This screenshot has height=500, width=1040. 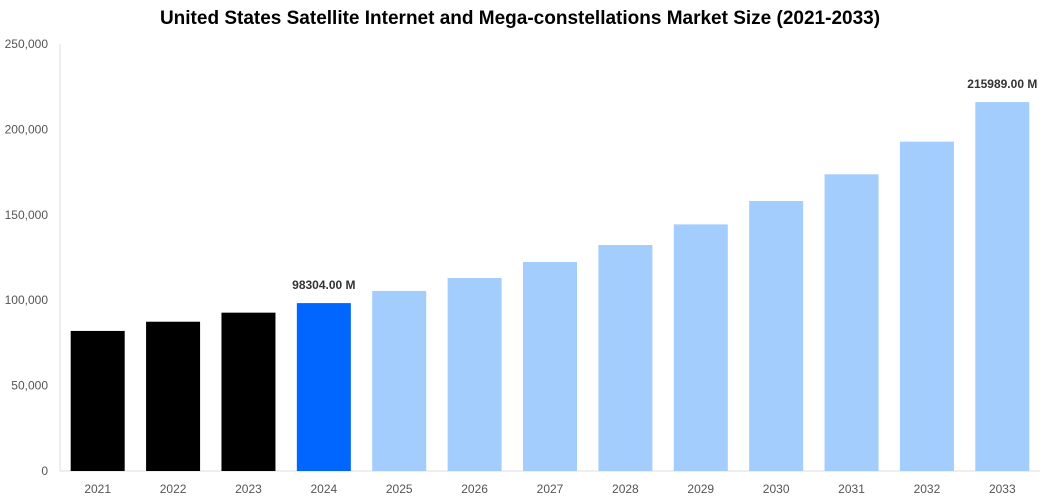 What do you see at coordinates (851, 322) in the screenshot?
I see `bar-2031` at bounding box center [851, 322].